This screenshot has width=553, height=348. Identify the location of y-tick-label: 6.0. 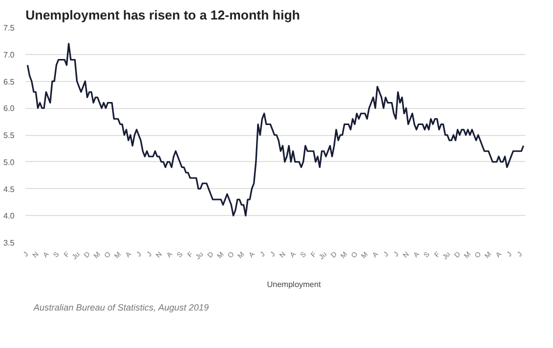
(9, 109).